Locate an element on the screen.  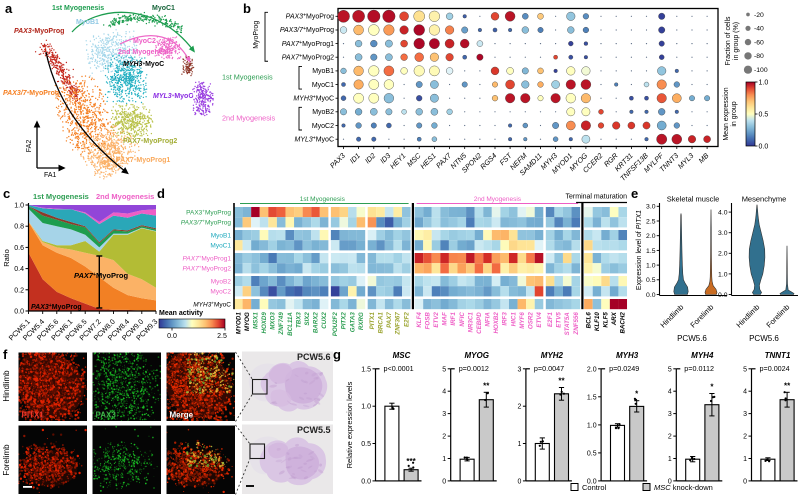
svg-text: NR3C1 is located at coordinates (470, 322).